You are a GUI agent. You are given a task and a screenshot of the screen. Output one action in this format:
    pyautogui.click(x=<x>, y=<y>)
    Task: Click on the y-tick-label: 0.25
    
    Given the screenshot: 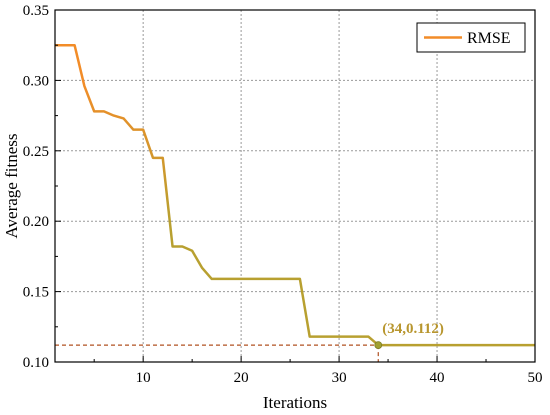 What is the action you would take?
    pyautogui.click(x=36, y=152)
    